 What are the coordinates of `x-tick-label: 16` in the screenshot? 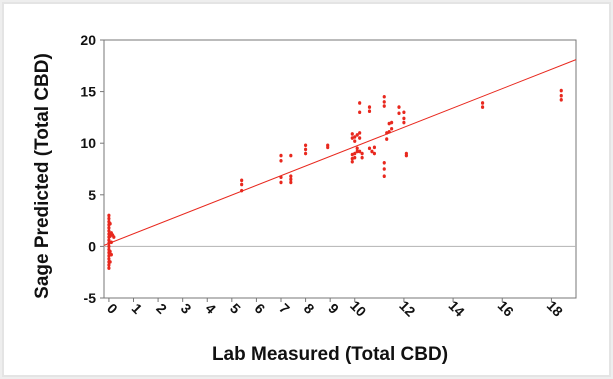 It's located at (506, 308).